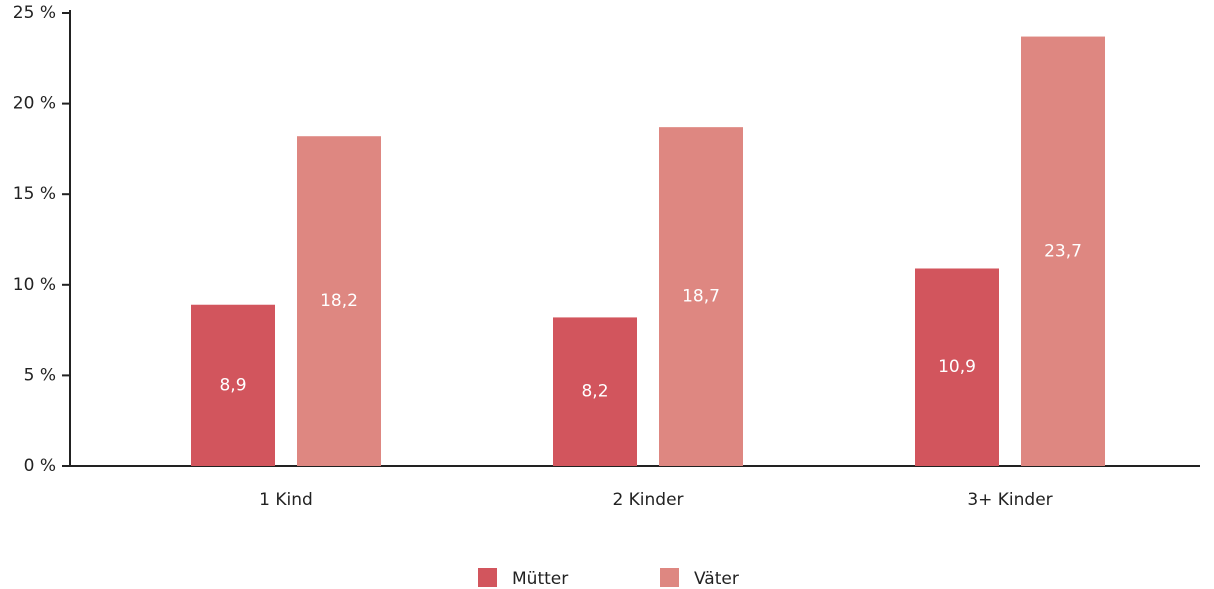  What do you see at coordinates (34, 194) in the screenshot?
I see `y-tick-label: 15 %` at bounding box center [34, 194].